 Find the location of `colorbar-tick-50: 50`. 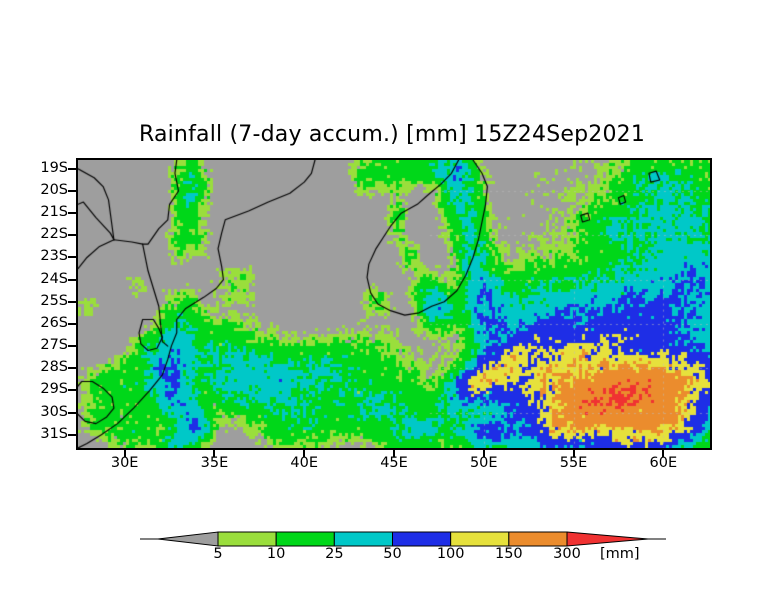

colorbar-tick-50: 50 is located at coordinates (392, 554).